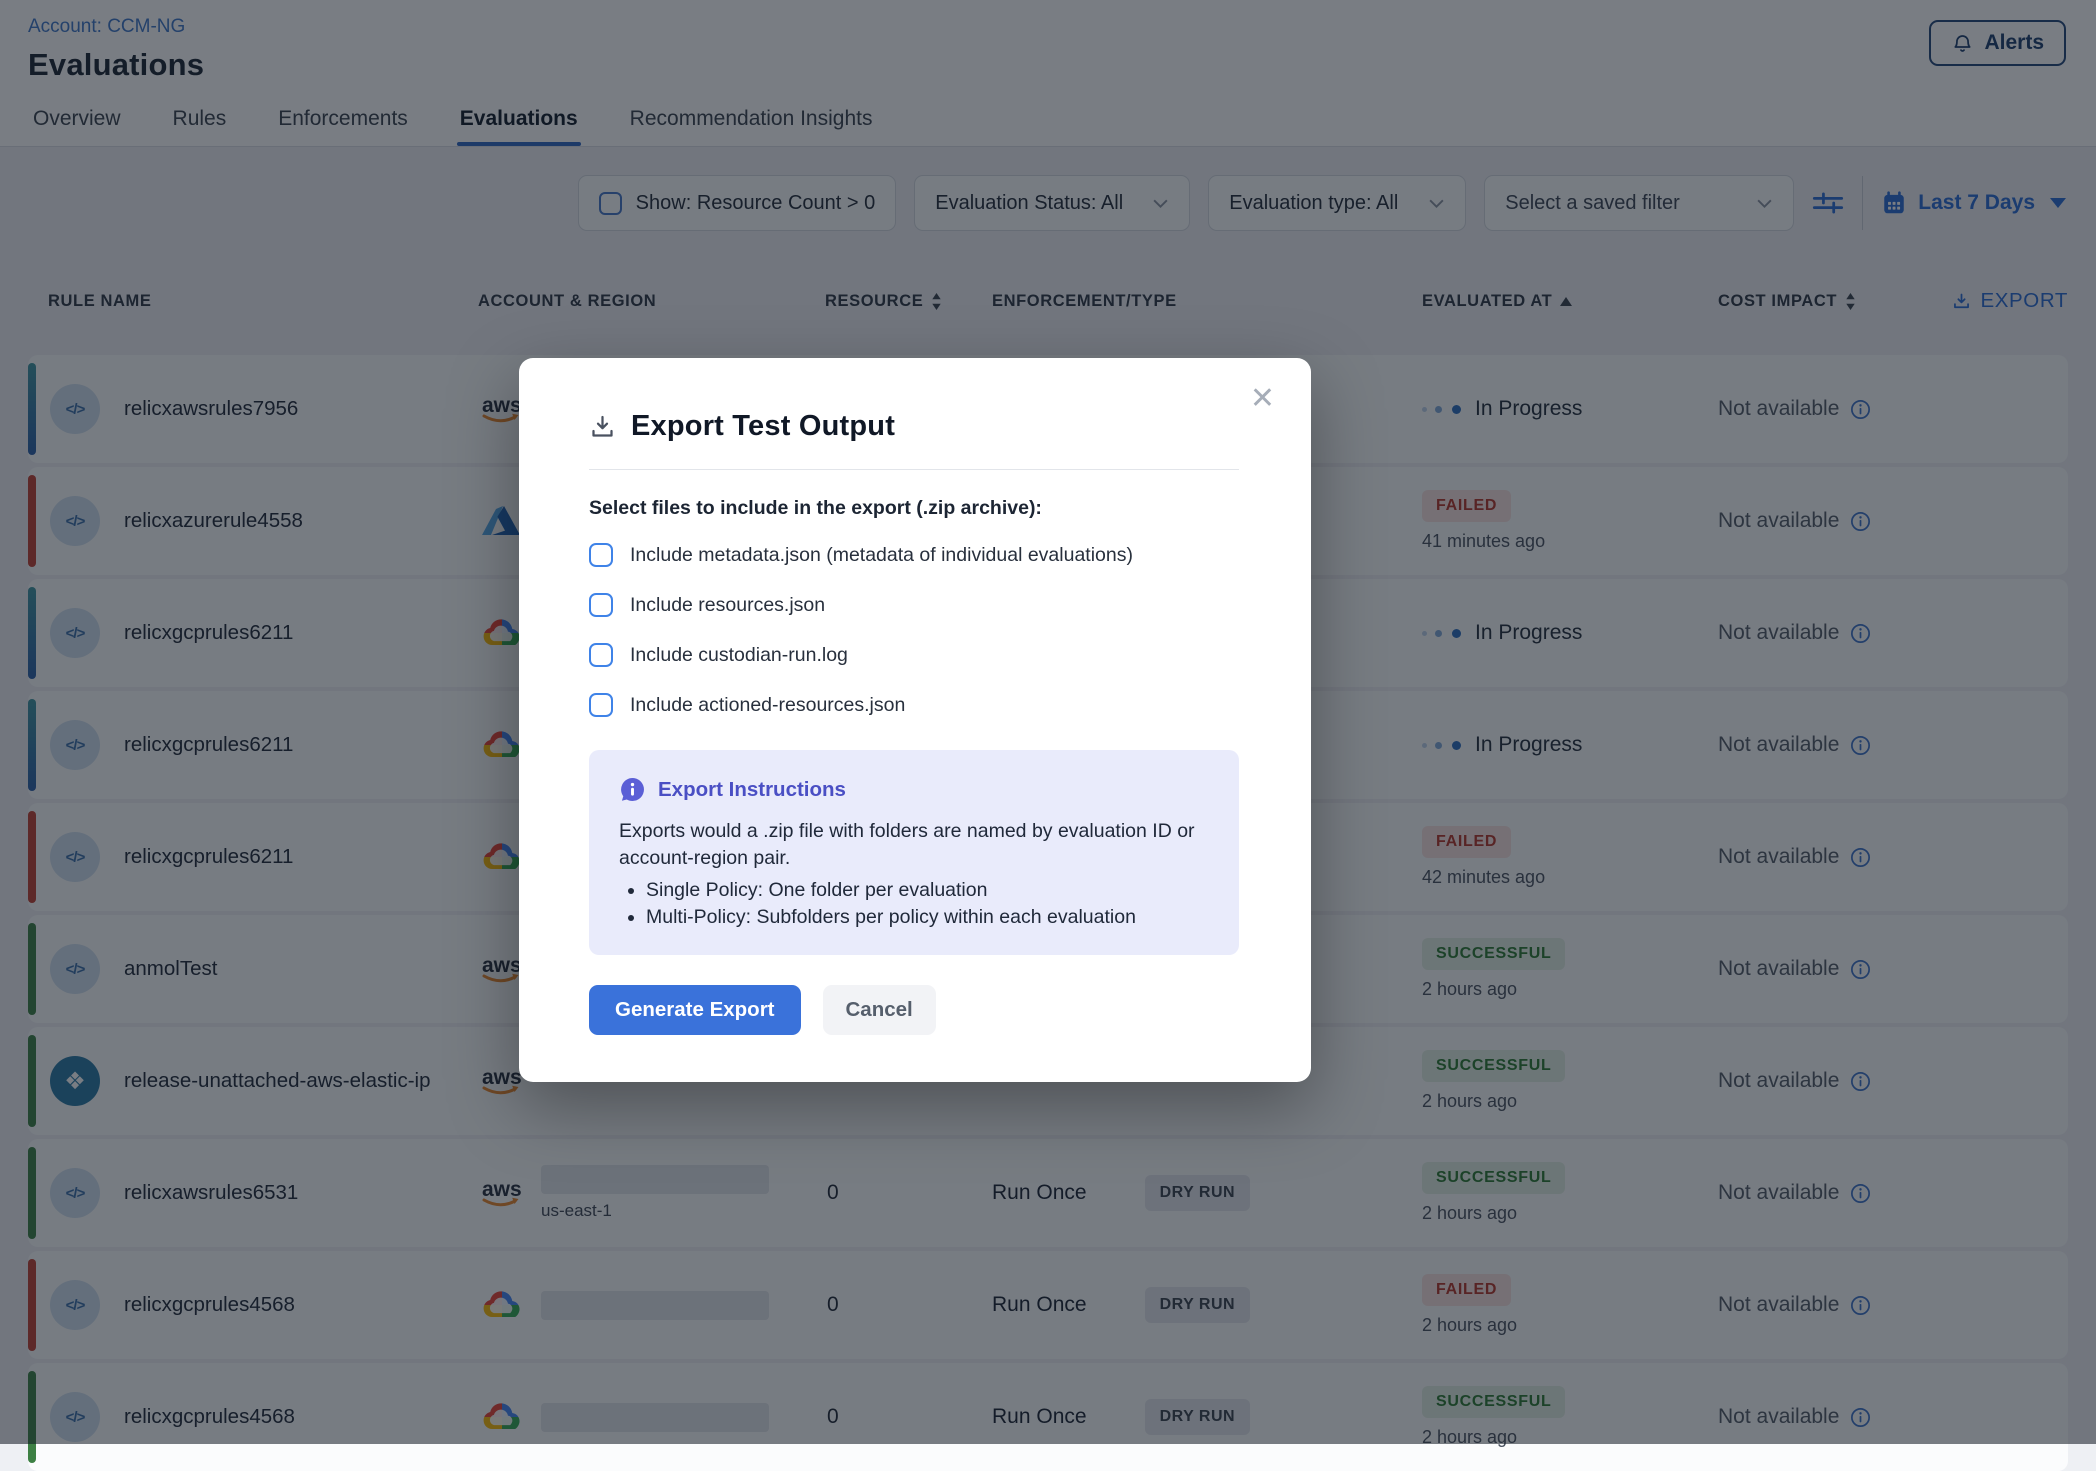 The height and width of the screenshot is (1471, 2096). What do you see at coordinates (914, 605) in the screenshot?
I see `export-file-option: Include resources.json` at bounding box center [914, 605].